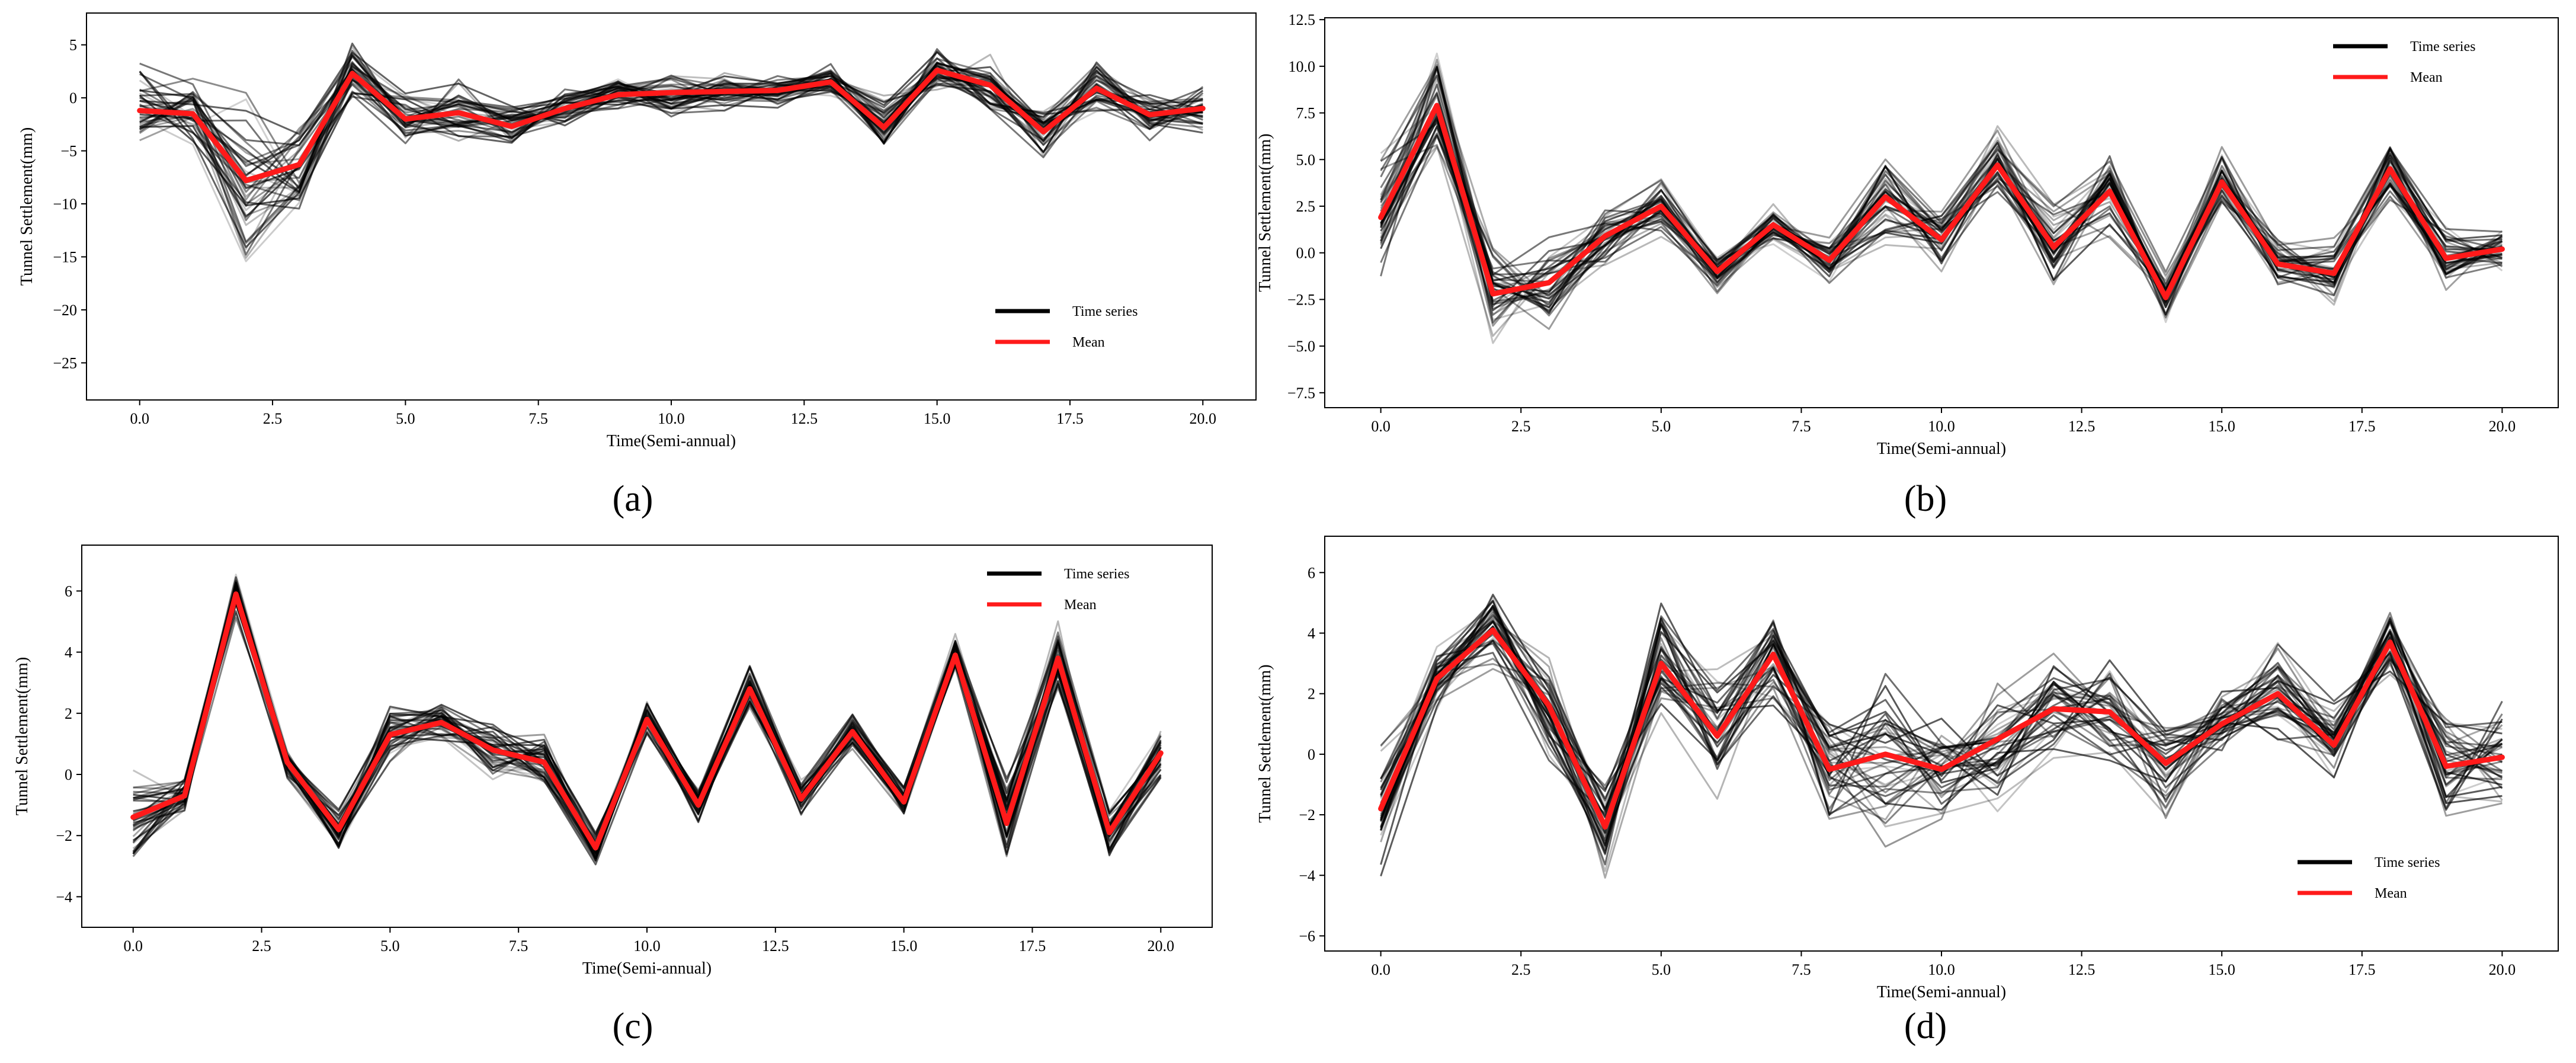  What do you see at coordinates (1301, 299) in the screenshot?
I see `y-tick-label: −2.5` at bounding box center [1301, 299].